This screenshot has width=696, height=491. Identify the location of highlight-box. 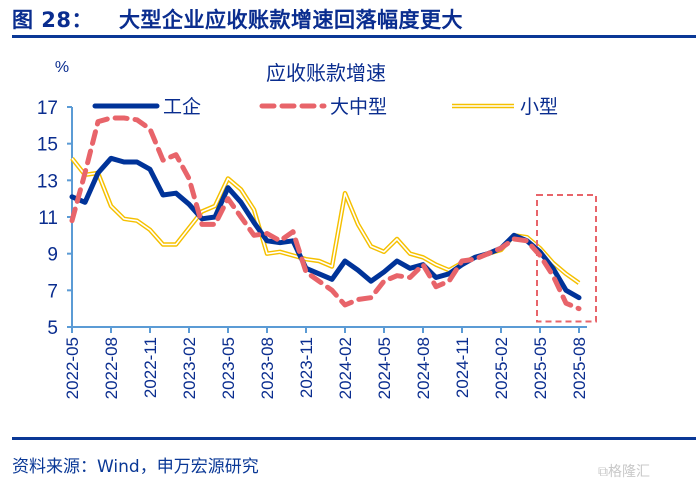
(566, 258).